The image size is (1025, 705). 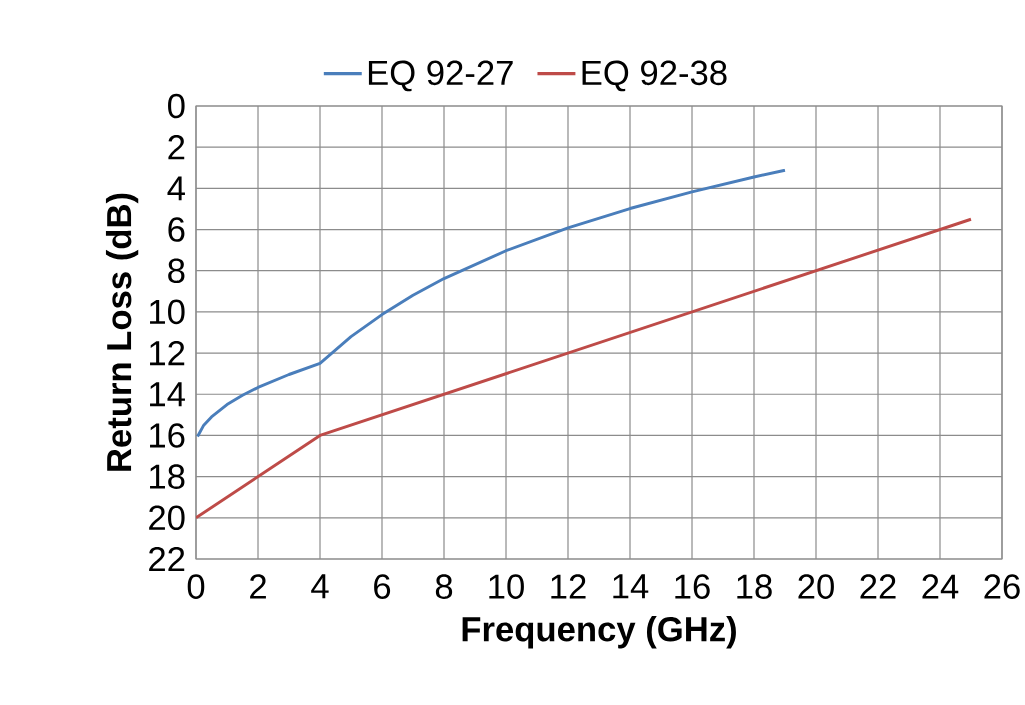 I want to click on x-tick-label: 10, so click(x=506, y=586).